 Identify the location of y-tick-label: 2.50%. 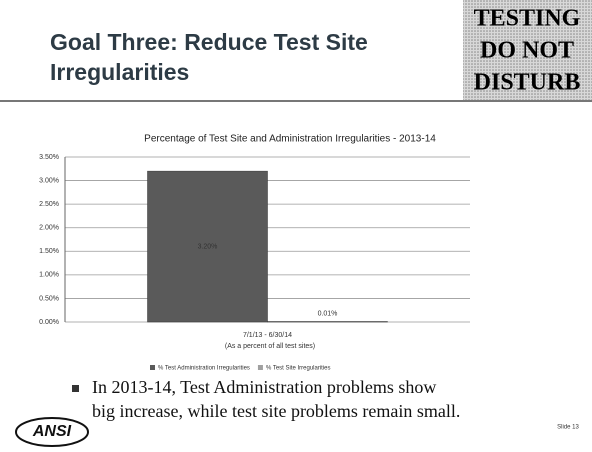
(49, 204).